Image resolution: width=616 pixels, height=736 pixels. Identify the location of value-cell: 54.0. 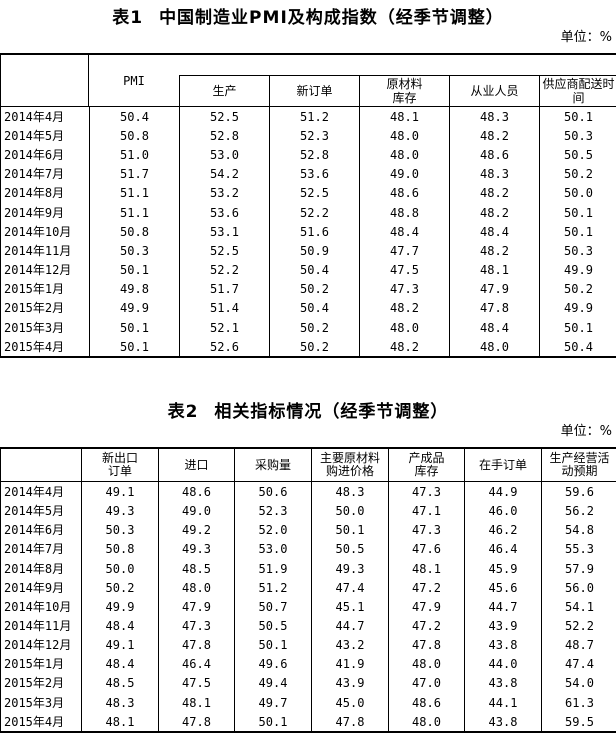
(578, 683).